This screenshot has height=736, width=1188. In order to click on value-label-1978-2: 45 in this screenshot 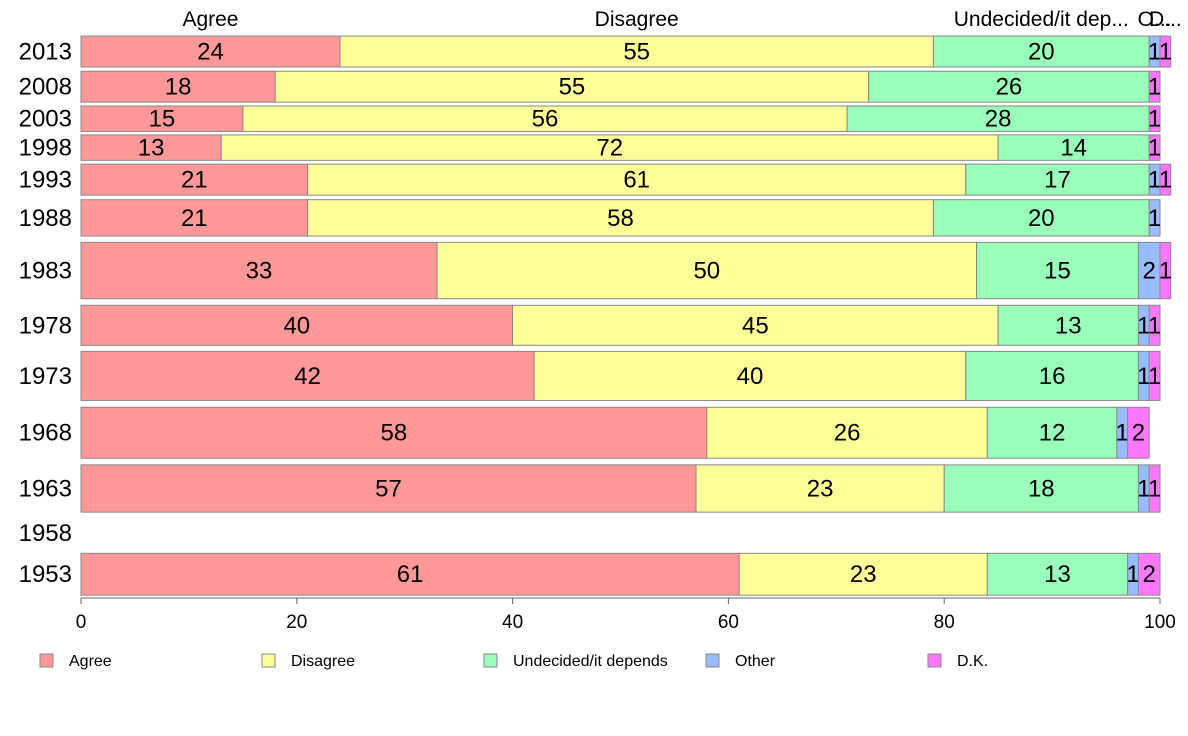, I will do `click(755, 325)`.